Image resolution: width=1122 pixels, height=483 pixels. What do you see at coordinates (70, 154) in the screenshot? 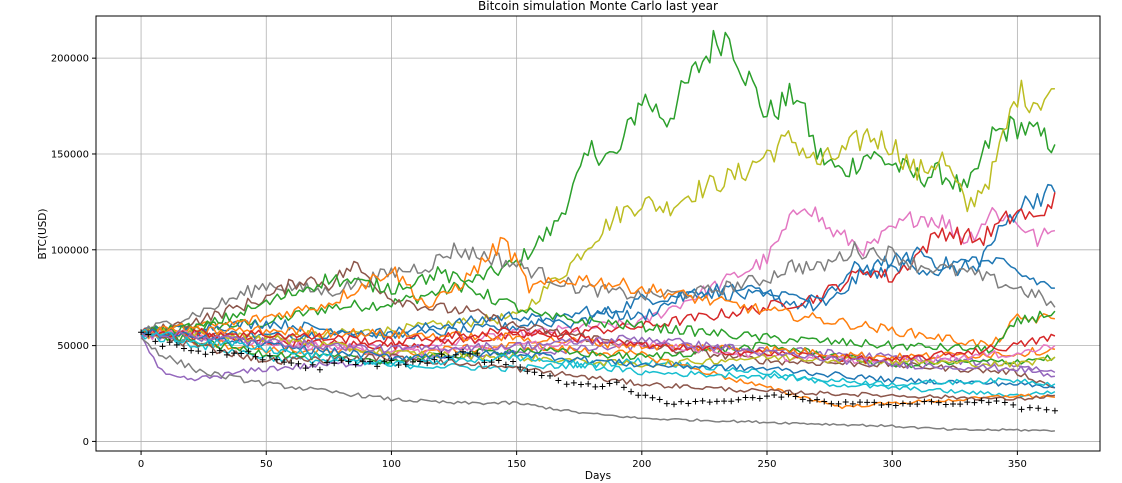
I see `y-tick-label: 150000` at bounding box center [70, 154].